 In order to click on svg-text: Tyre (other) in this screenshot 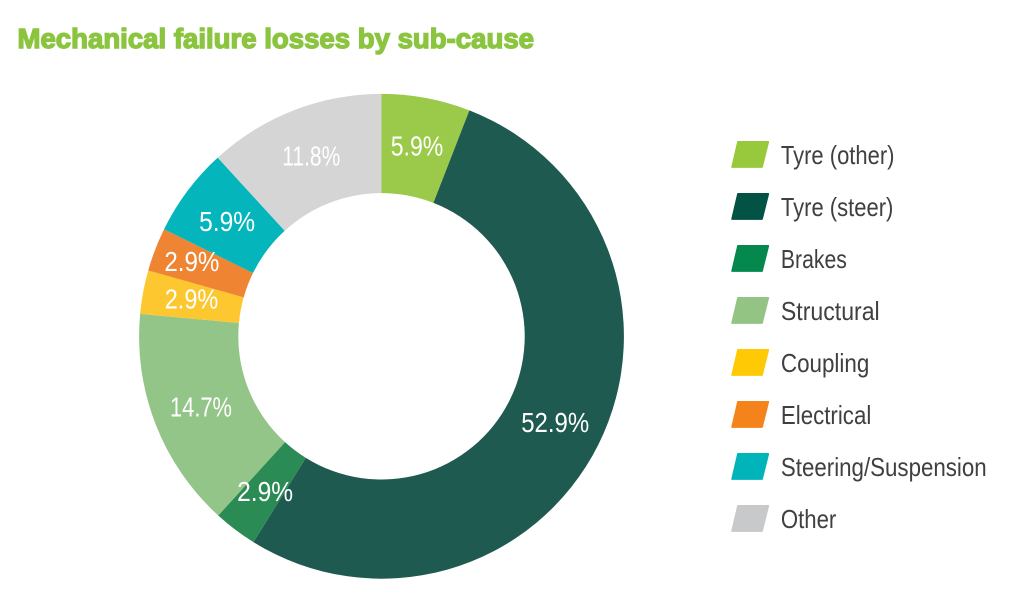, I will do `click(838, 155)`.